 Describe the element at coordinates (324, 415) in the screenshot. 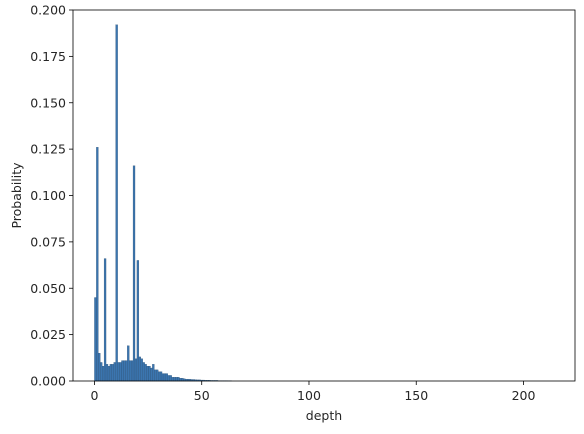

I see `x-axis-label: depth` at that location.